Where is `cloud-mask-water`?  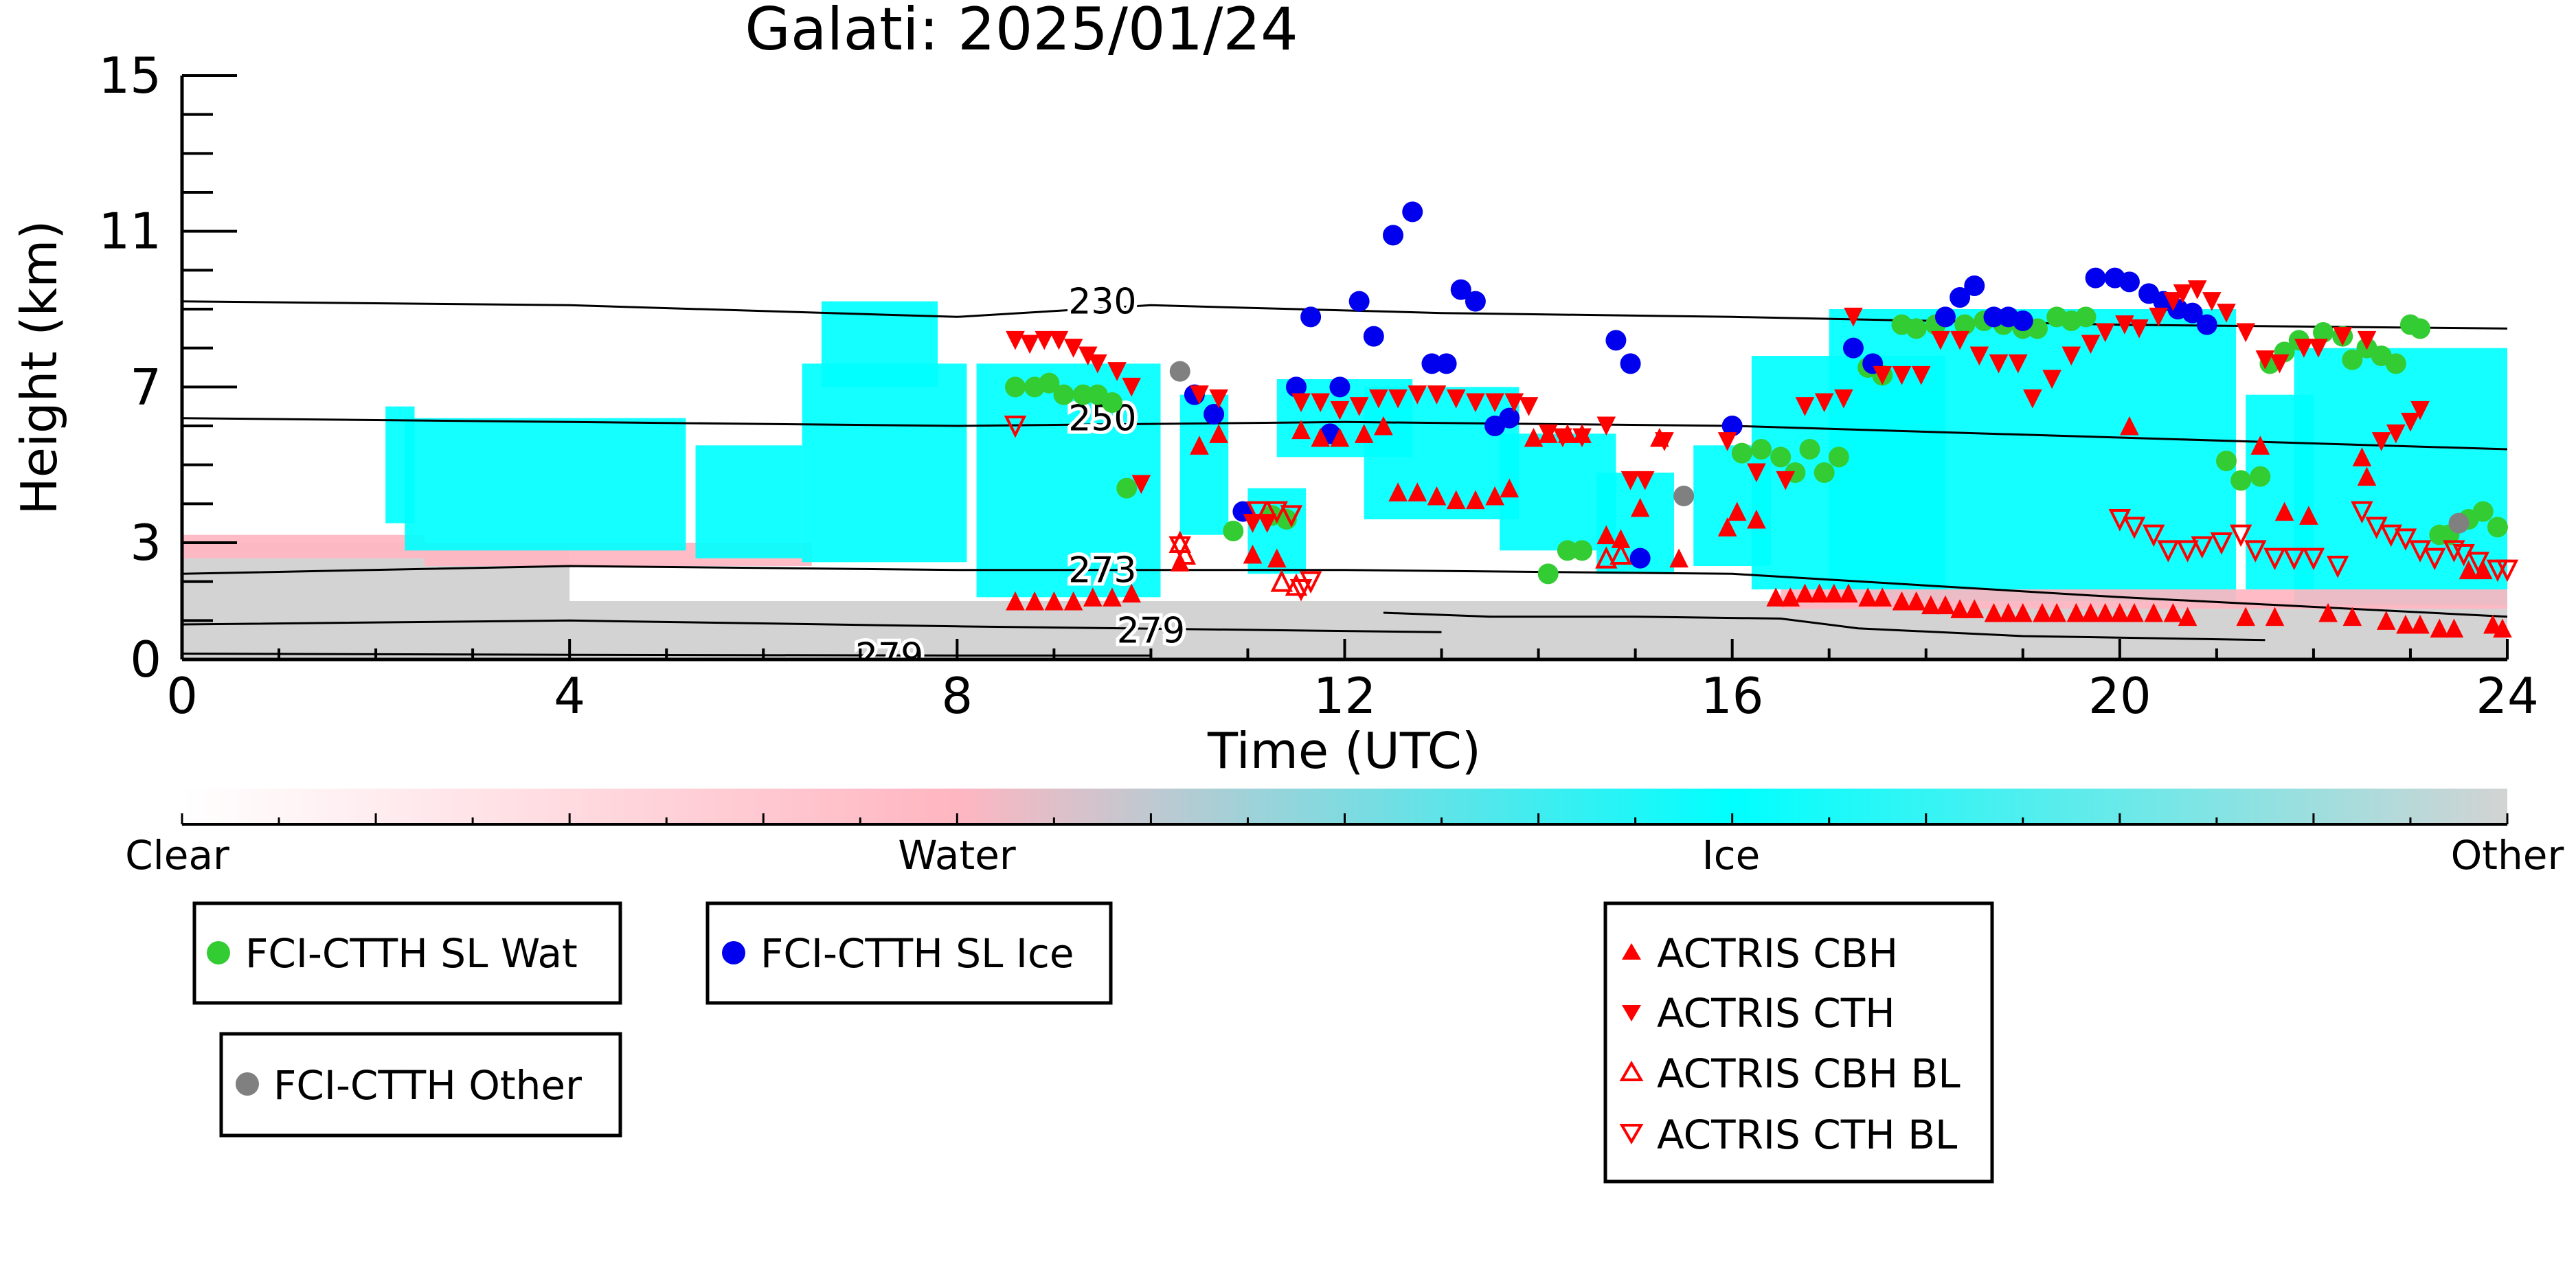 cloud-mask-water is located at coordinates (303, 546).